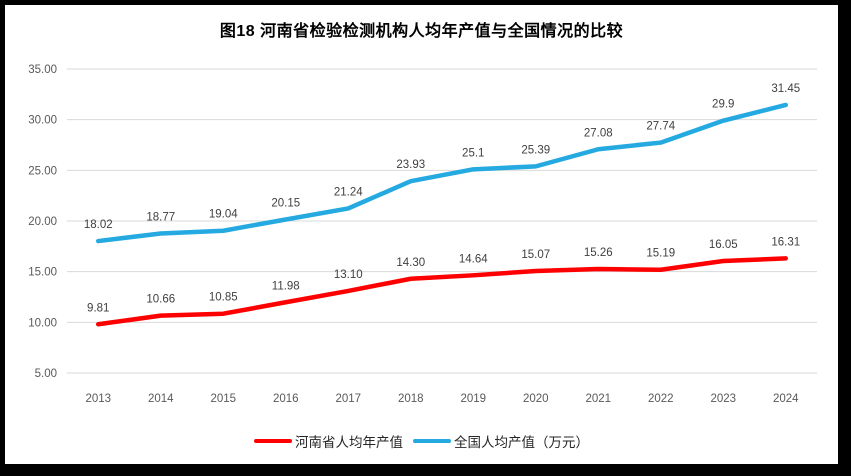 The width and height of the screenshot is (851, 476). I want to click on data-label: 15.19, so click(660, 254).